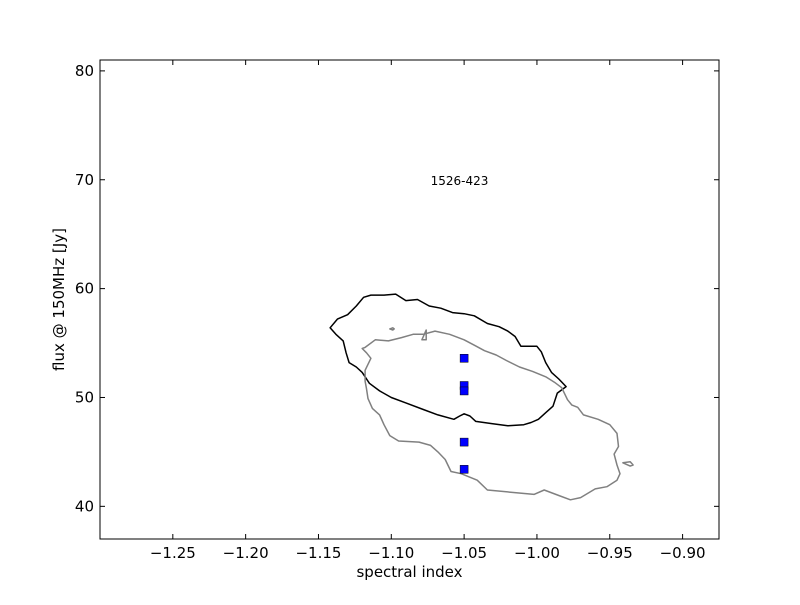 This screenshot has width=800, height=605. Describe the element at coordinates (84, 71) in the screenshot. I see `y-tick-label: 80` at that location.